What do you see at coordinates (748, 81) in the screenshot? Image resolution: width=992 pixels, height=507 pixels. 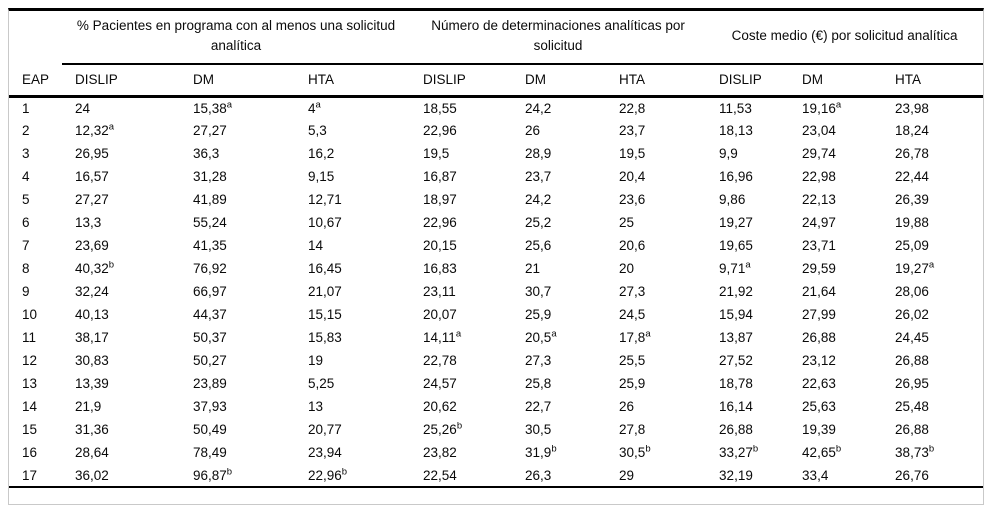 I see `column-header-dislip-3: DISLIP` at bounding box center [748, 81].